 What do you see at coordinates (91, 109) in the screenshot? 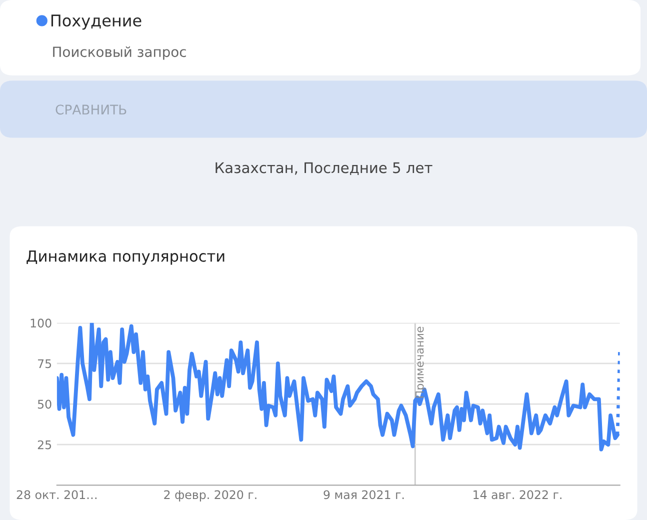
I see `text: СРАВНИТЬ` at bounding box center [91, 109].